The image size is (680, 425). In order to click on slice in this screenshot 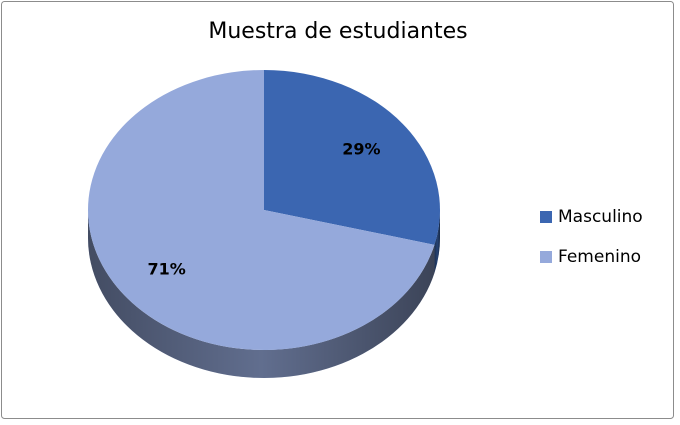, I will do `click(352, 157)`.